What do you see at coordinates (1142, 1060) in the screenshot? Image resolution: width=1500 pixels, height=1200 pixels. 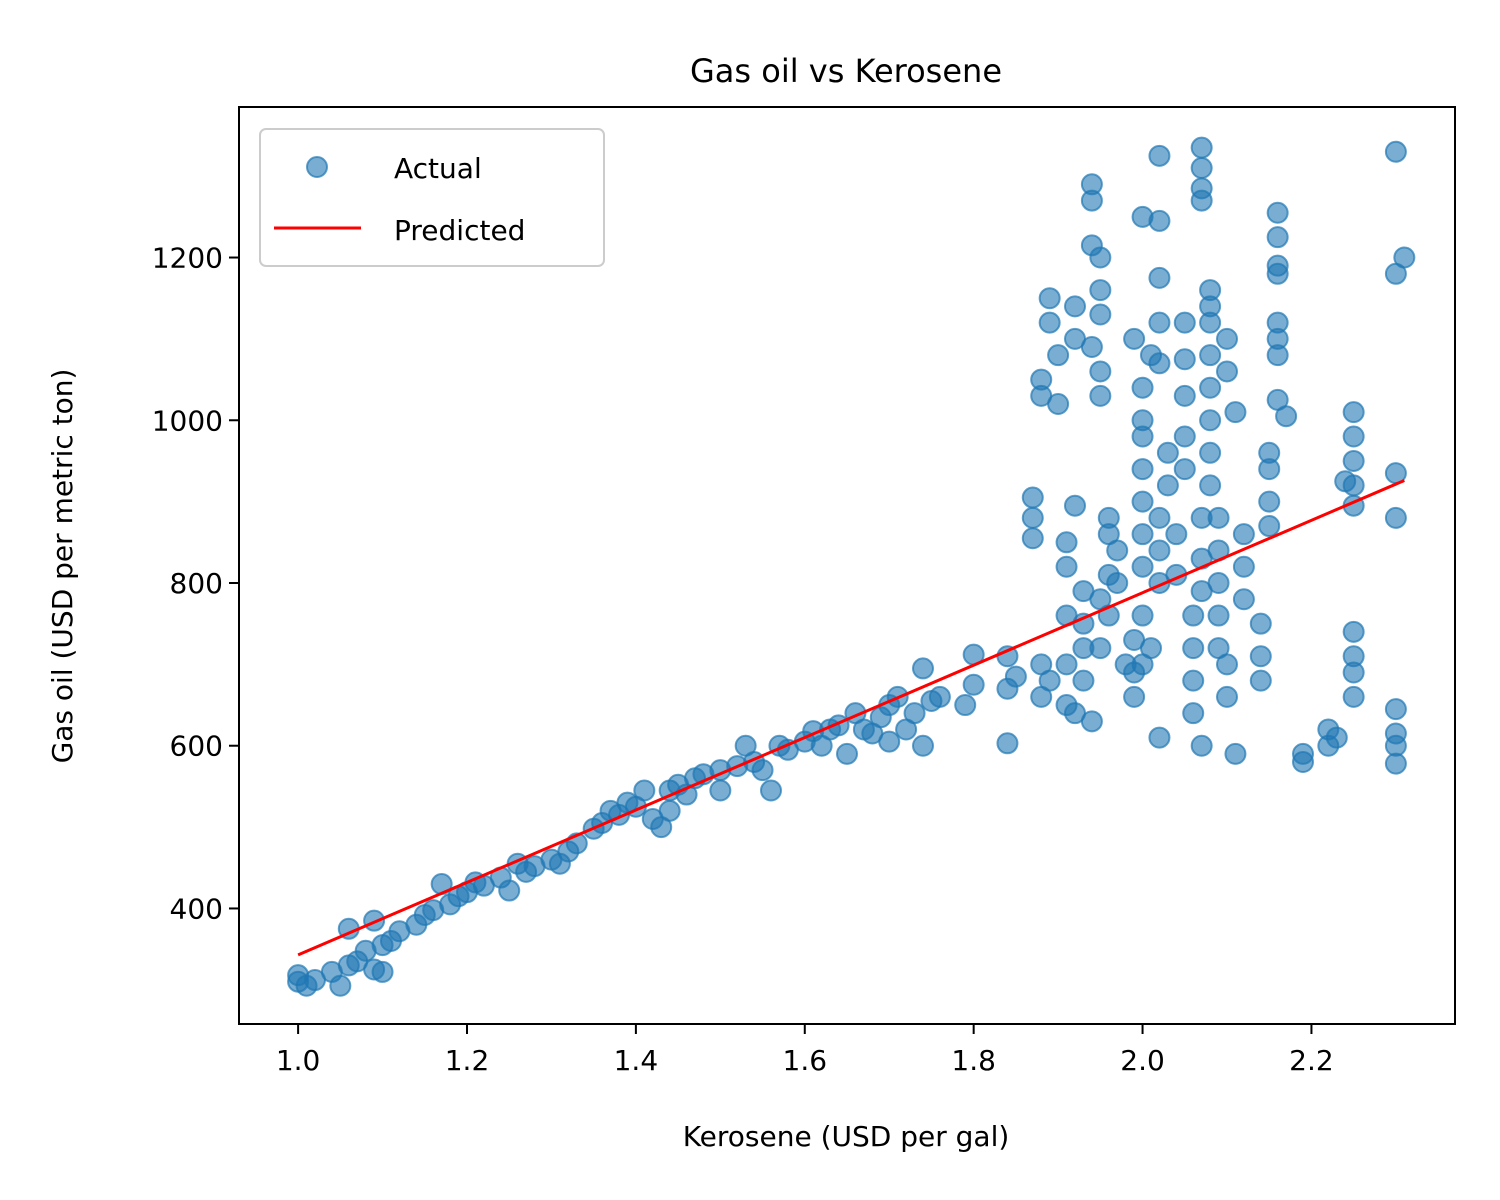 I see `x-tick-label: 2.0` at bounding box center [1142, 1060].